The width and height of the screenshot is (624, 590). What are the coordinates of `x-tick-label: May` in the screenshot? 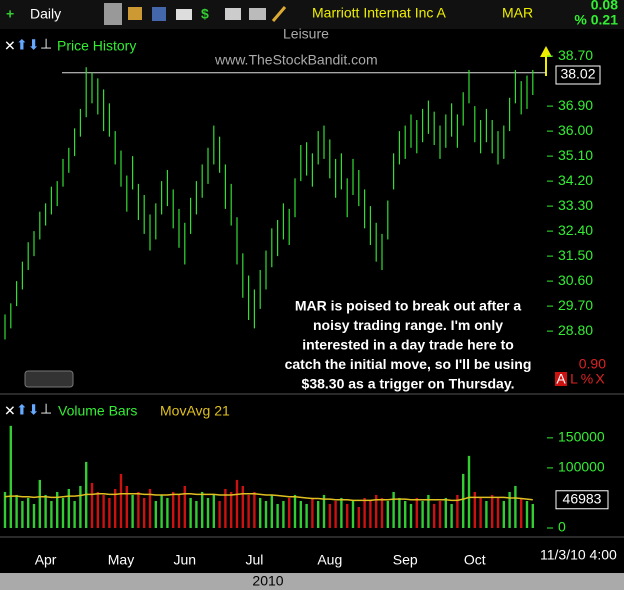 It's located at (121, 560).